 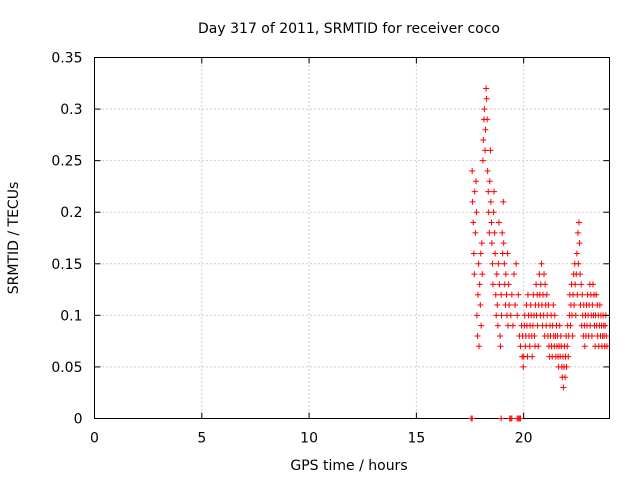 What do you see at coordinates (66, 162) in the screenshot?
I see `y-tick-label: 0.25` at bounding box center [66, 162].